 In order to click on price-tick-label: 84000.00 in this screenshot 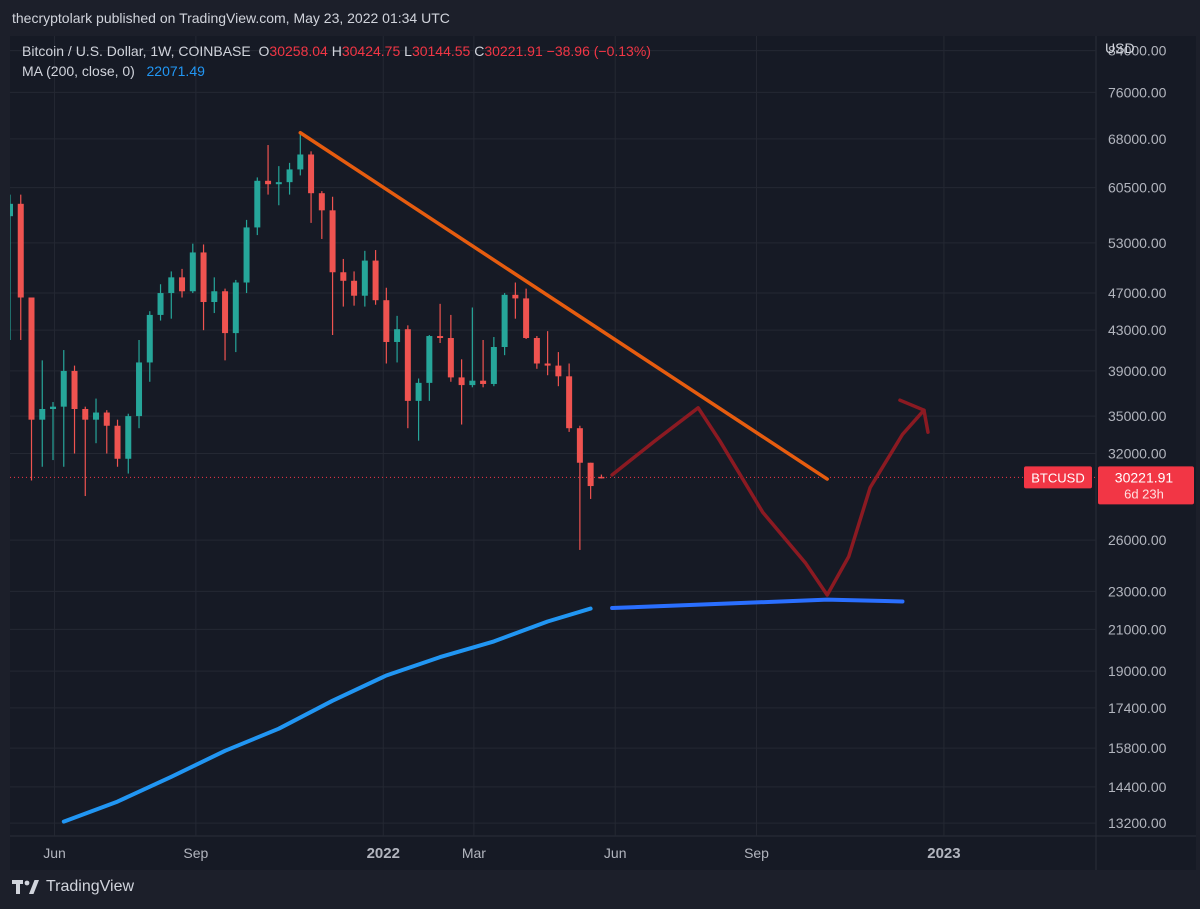, I will do `click(1137, 51)`.